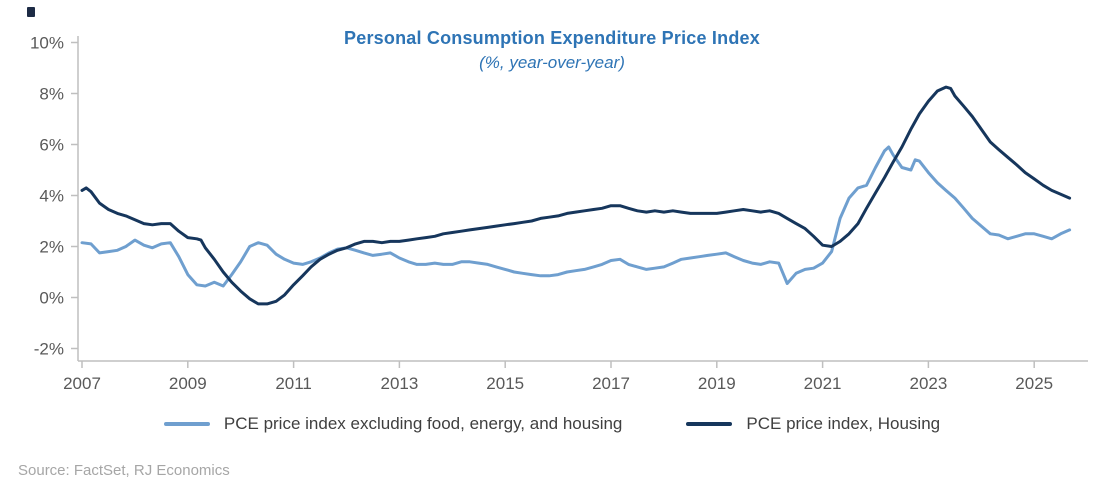 The image size is (1104, 491). Describe the element at coordinates (823, 383) in the screenshot. I see `x-tick-label: 2021` at that location.